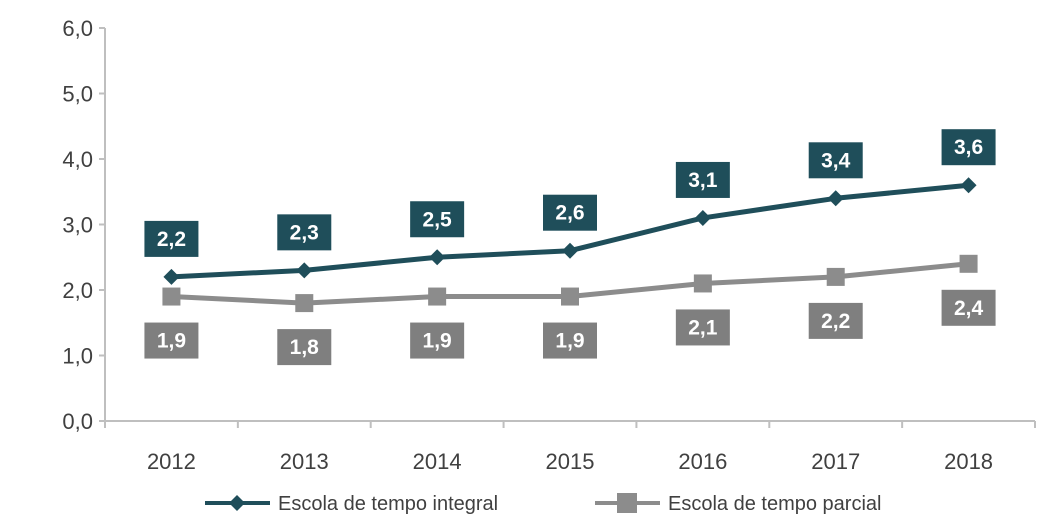 The image size is (1060, 521). I want to click on x-tick-label: 2016, so click(702, 461).